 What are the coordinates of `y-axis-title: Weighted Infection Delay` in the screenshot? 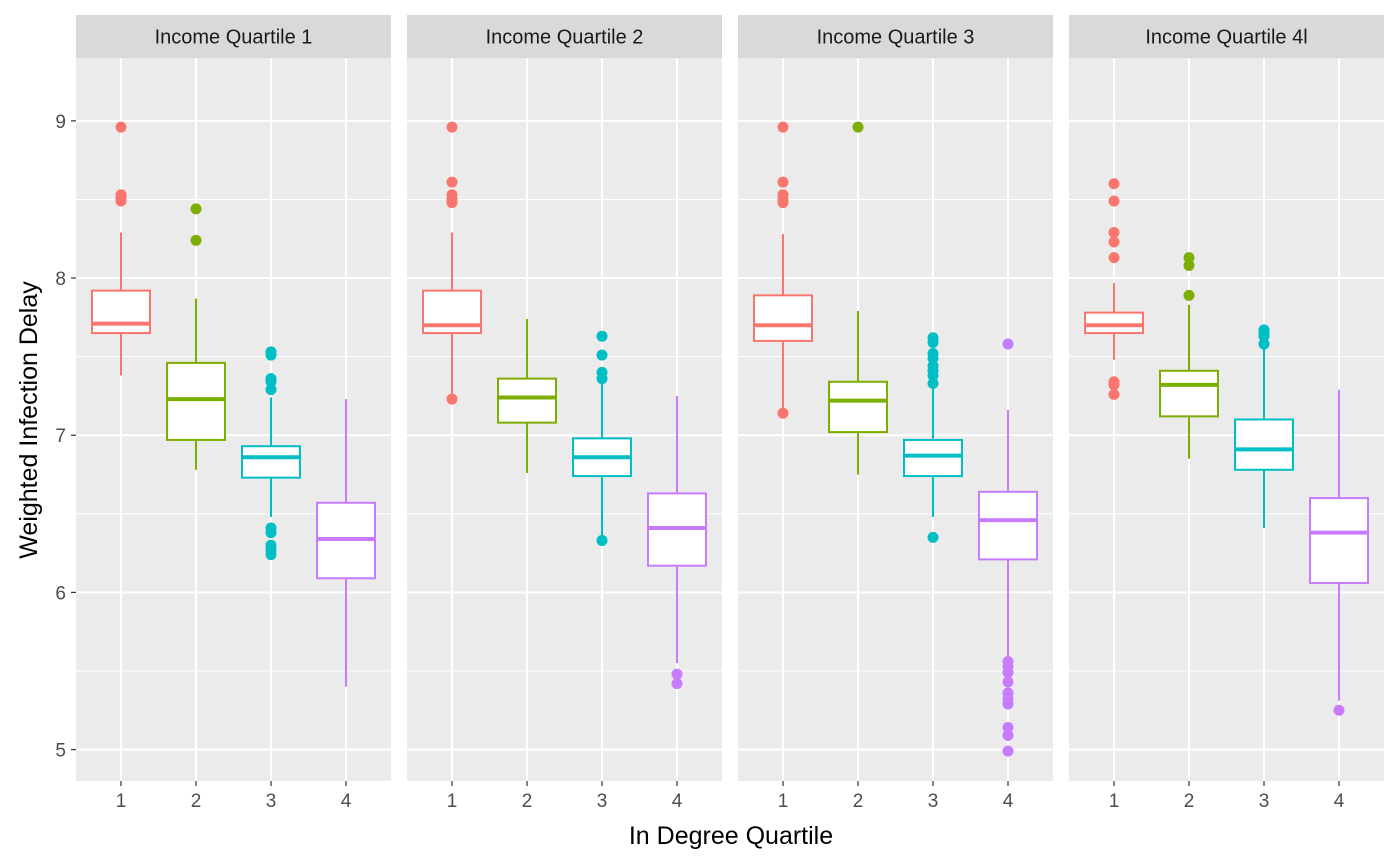 It's located at (29, 420).